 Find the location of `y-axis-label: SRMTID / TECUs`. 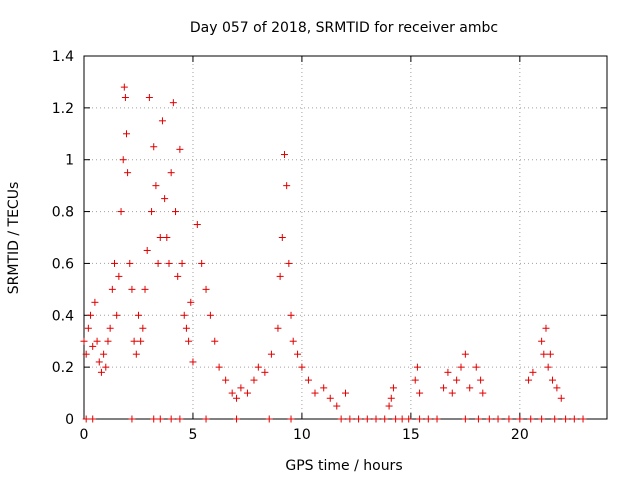

y-axis-label: SRMTID / TECUs is located at coordinates (14, 238).